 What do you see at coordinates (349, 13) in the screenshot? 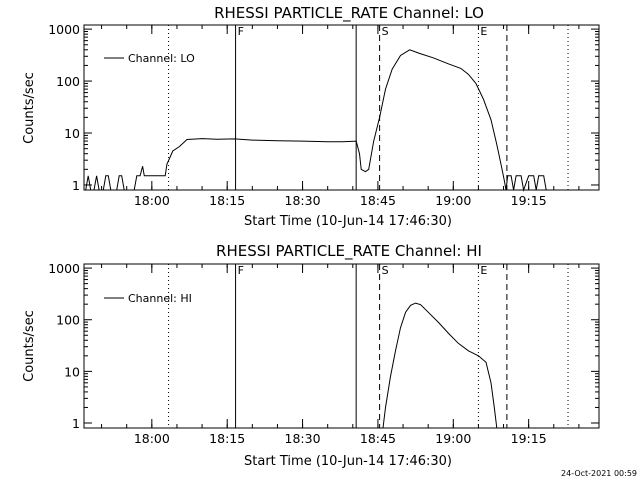
I see `chart-title: RHESSI PARTICLE_RATE Channel: LO` at bounding box center [349, 13].